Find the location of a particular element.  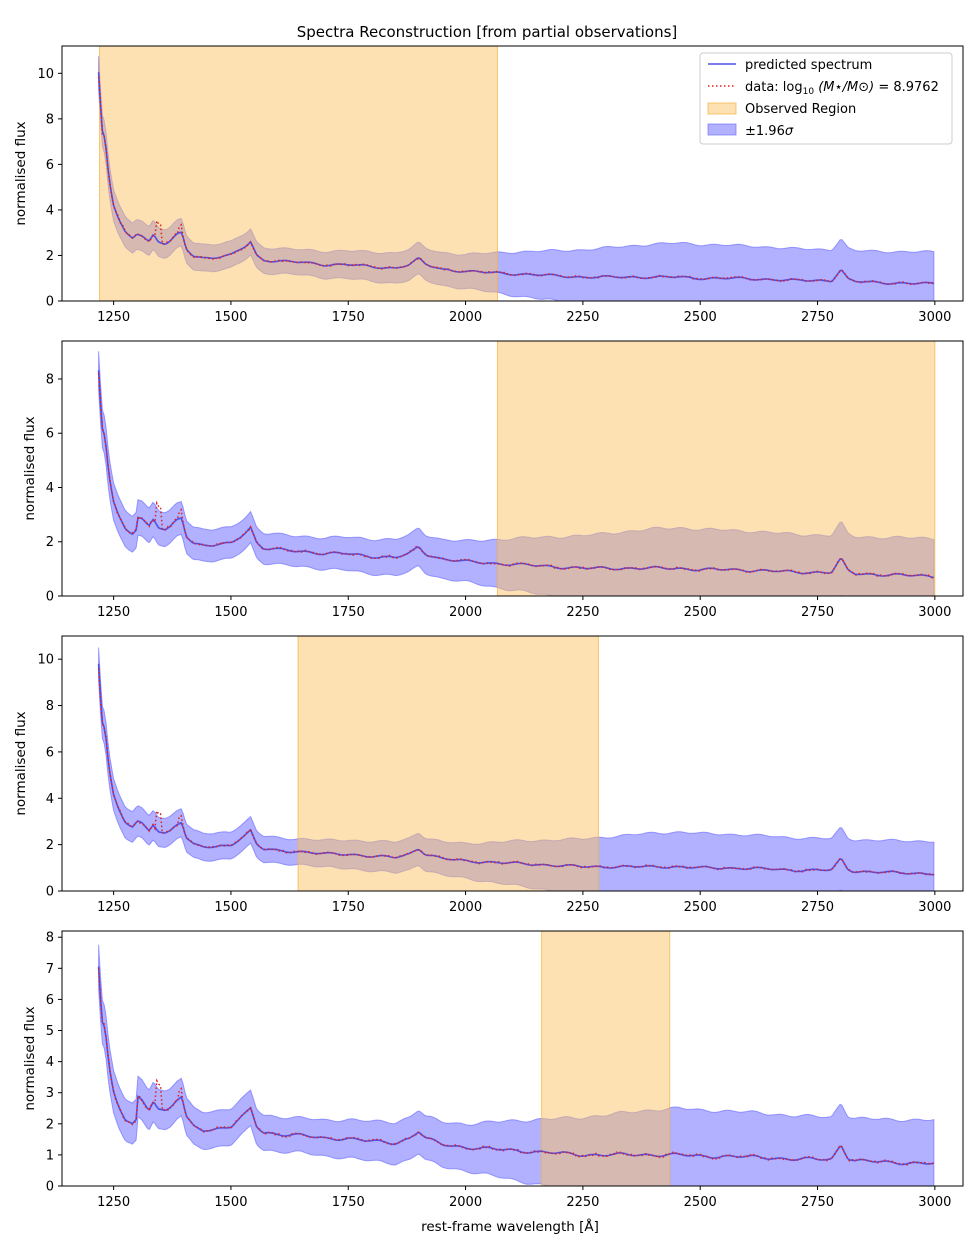

legend-observed-label: Observed Region is located at coordinates (800, 109).